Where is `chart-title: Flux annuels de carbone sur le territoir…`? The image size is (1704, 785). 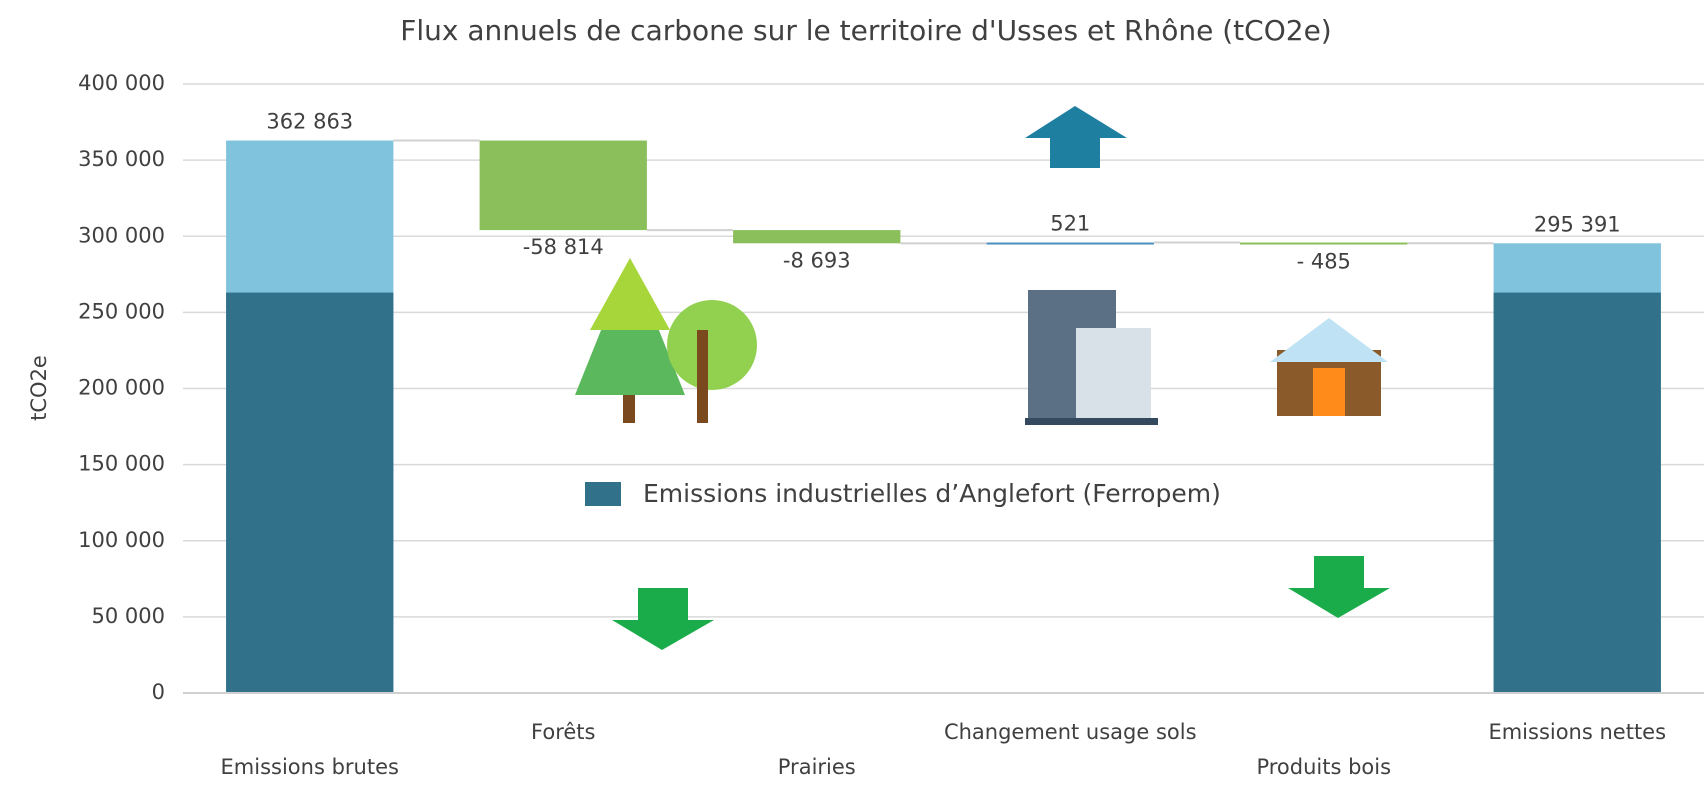
chart-title: Flux annuels de carbone sur le territoir… is located at coordinates (865, 30).